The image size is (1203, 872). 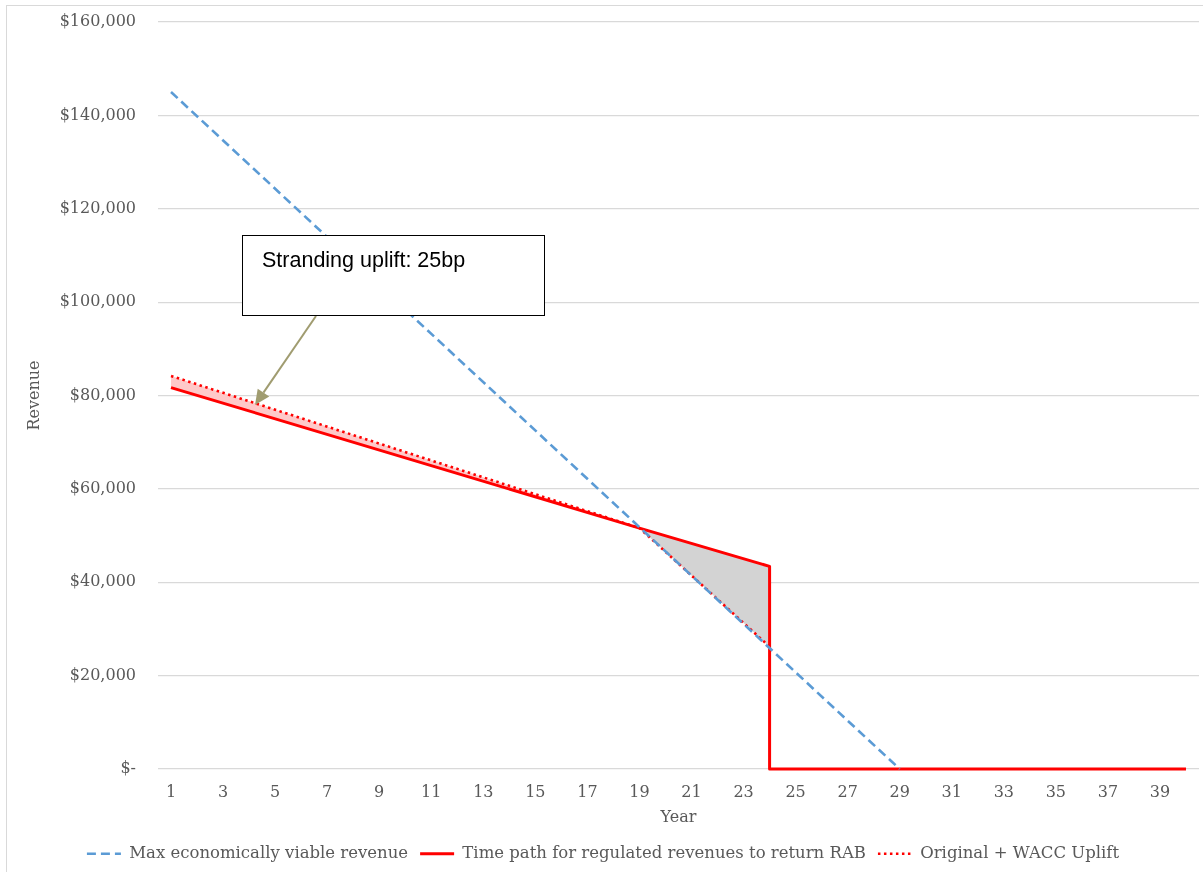 I want to click on x-tick-label: 21, so click(x=691, y=791).